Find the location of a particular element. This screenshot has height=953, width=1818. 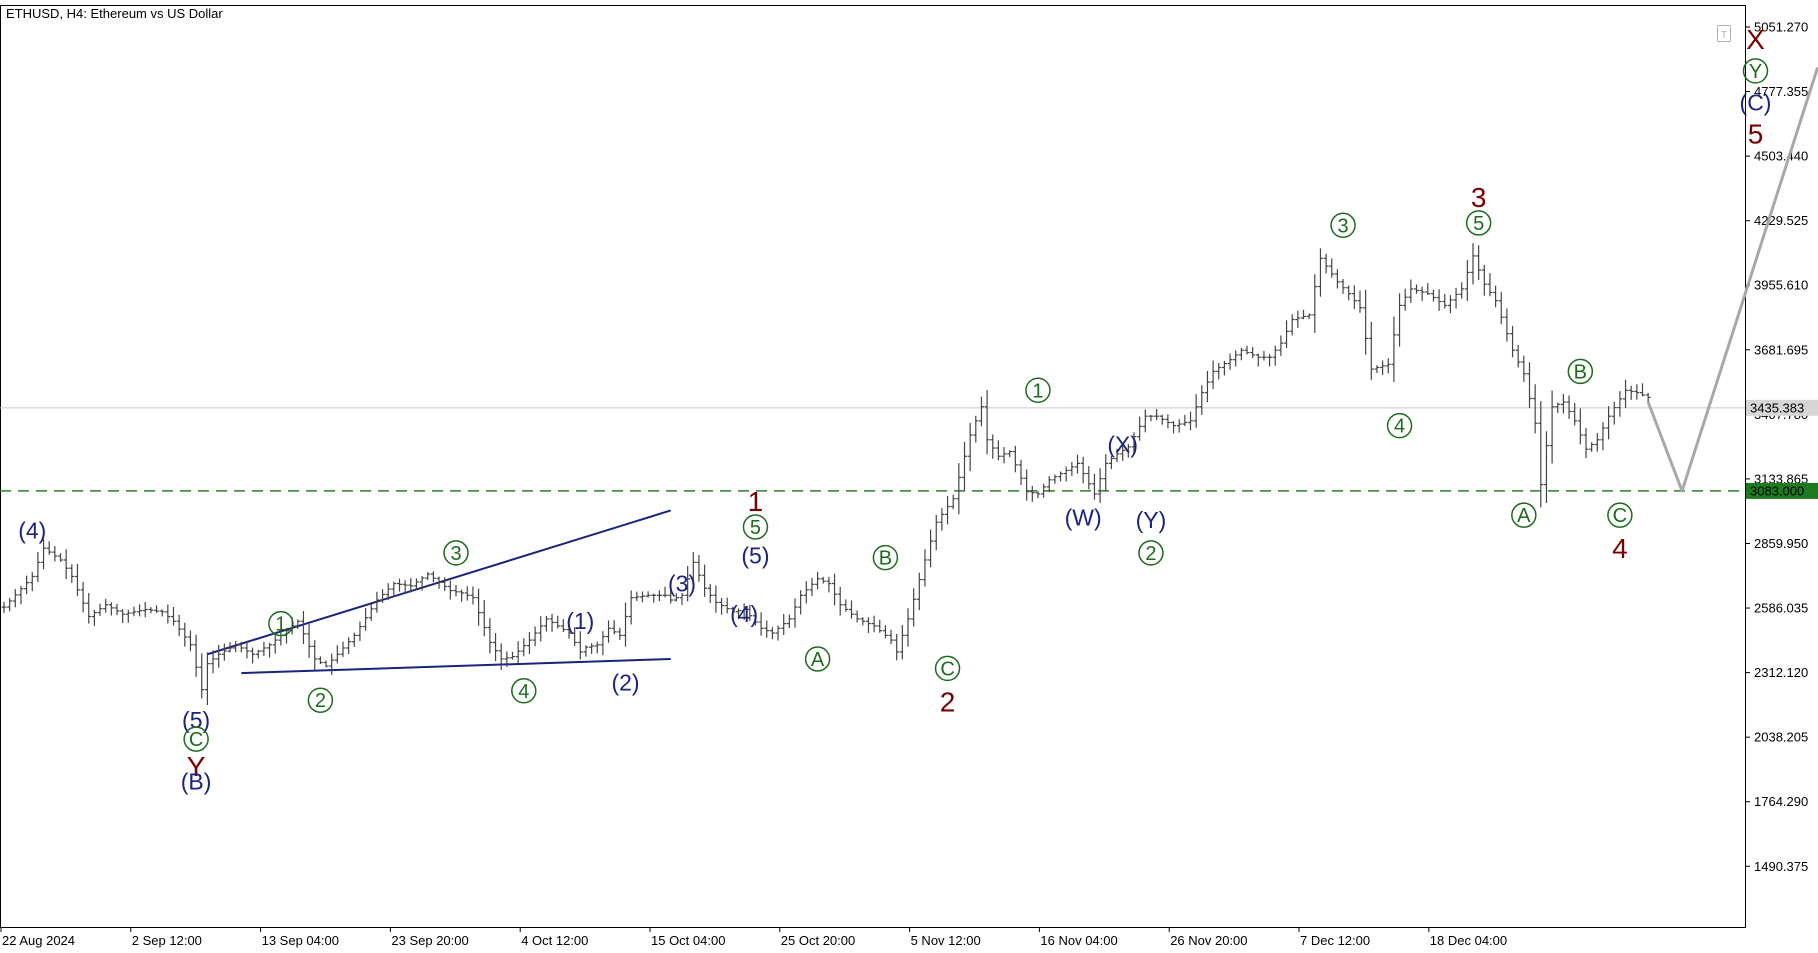

x-tick-label: 7 Dec 12:00 is located at coordinates (1335, 940).